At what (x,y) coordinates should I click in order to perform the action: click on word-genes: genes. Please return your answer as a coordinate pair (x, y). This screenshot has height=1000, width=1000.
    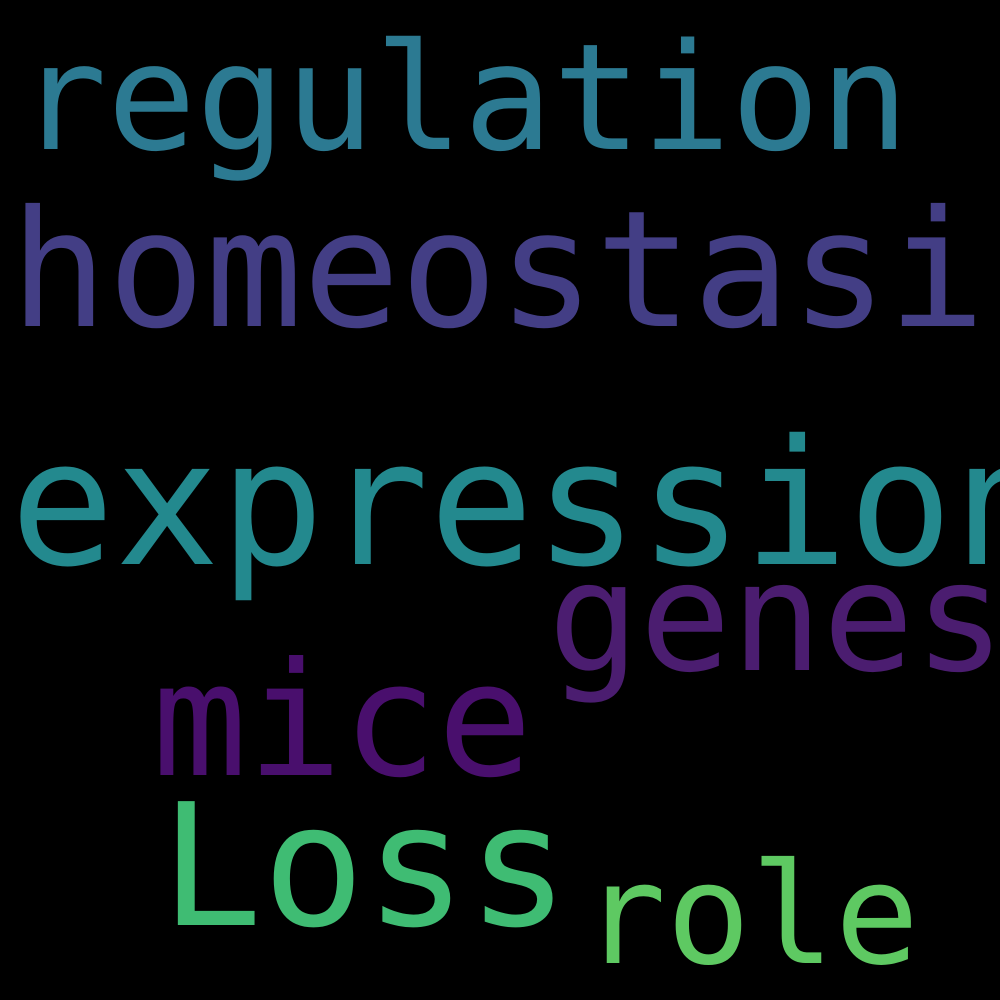
    Looking at the image, I should click on (774, 617).